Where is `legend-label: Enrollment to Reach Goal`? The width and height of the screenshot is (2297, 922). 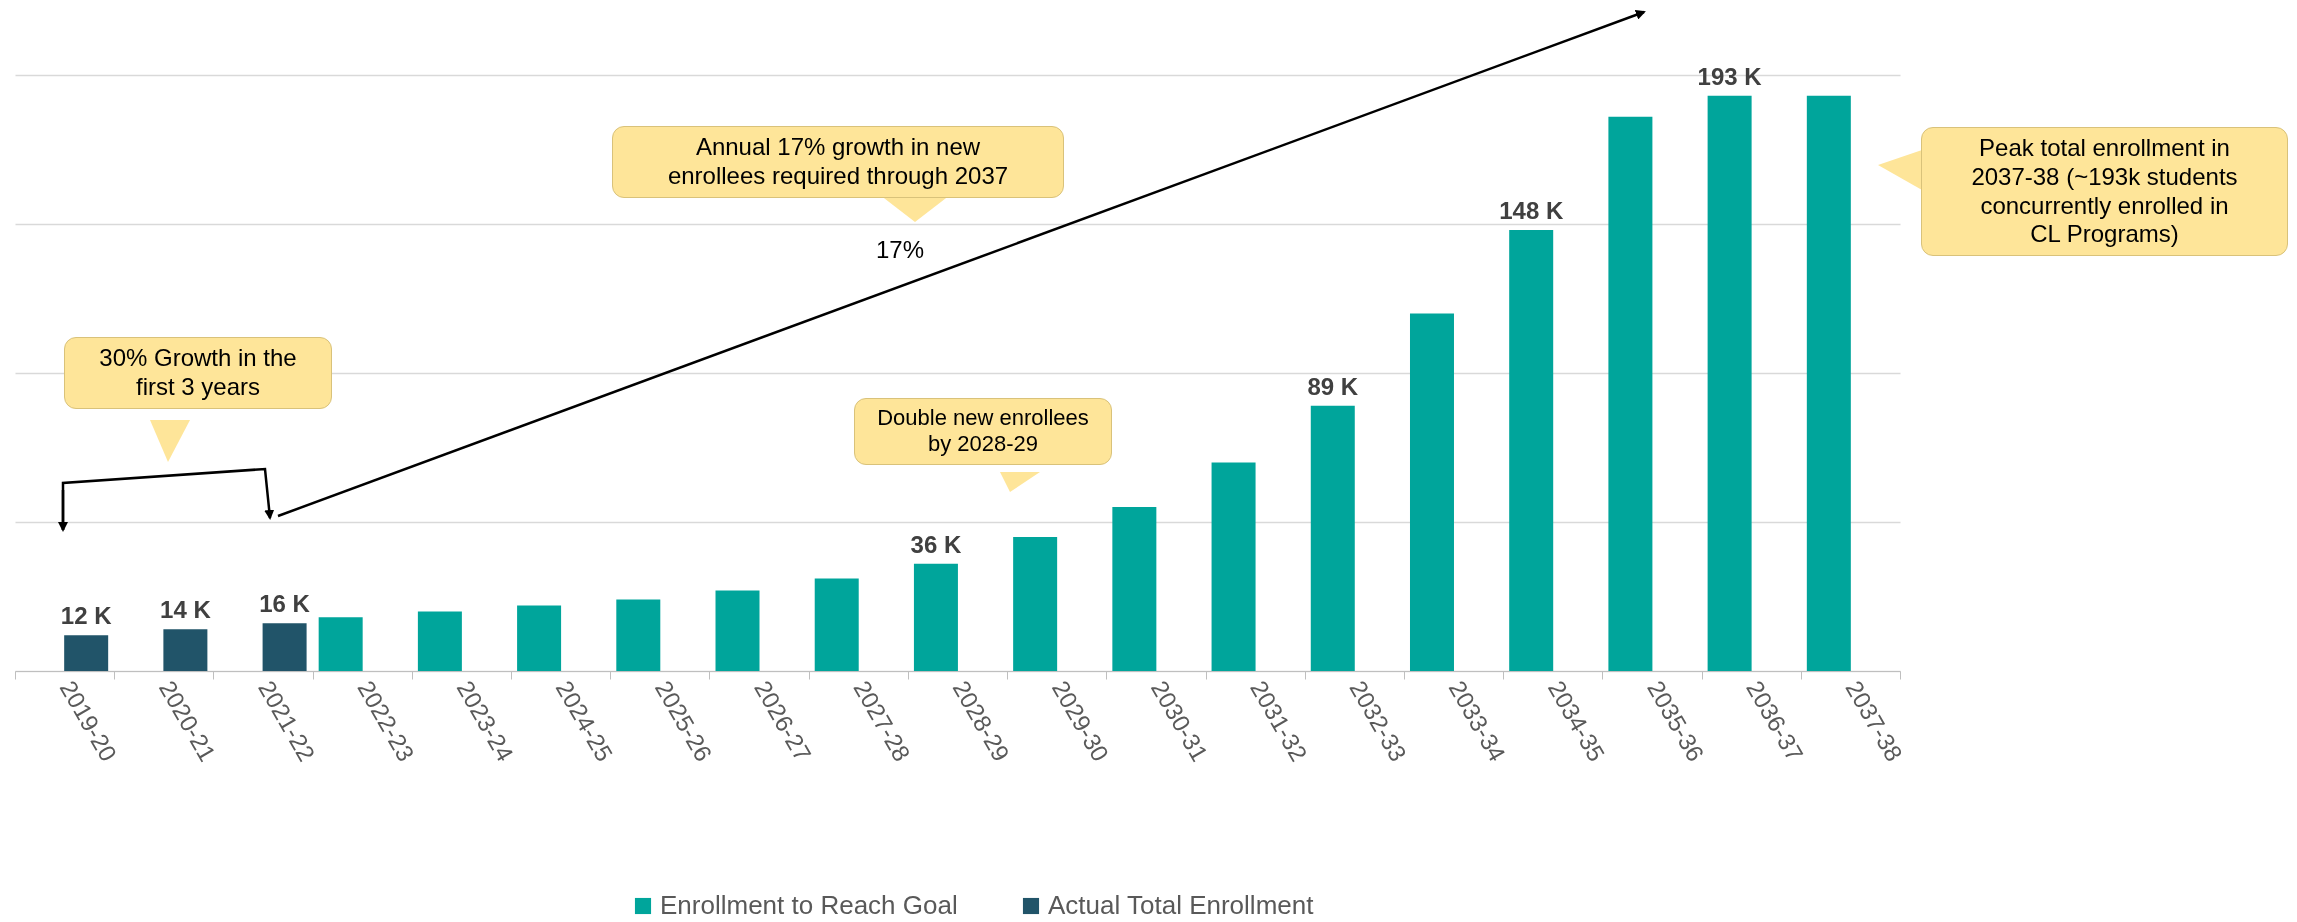 legend-label: Enrollment to Reach Goal is located at coordinates (809, 905).